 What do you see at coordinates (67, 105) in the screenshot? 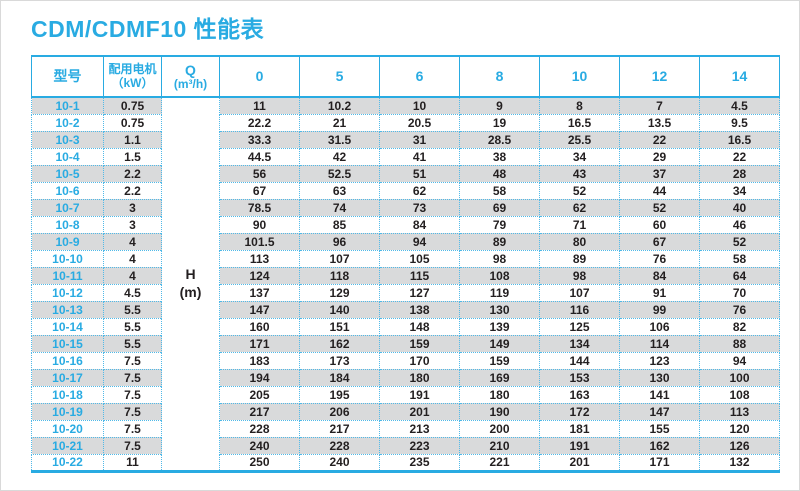
I see `model-cell: 10-1` at bounding box center [67, 105].